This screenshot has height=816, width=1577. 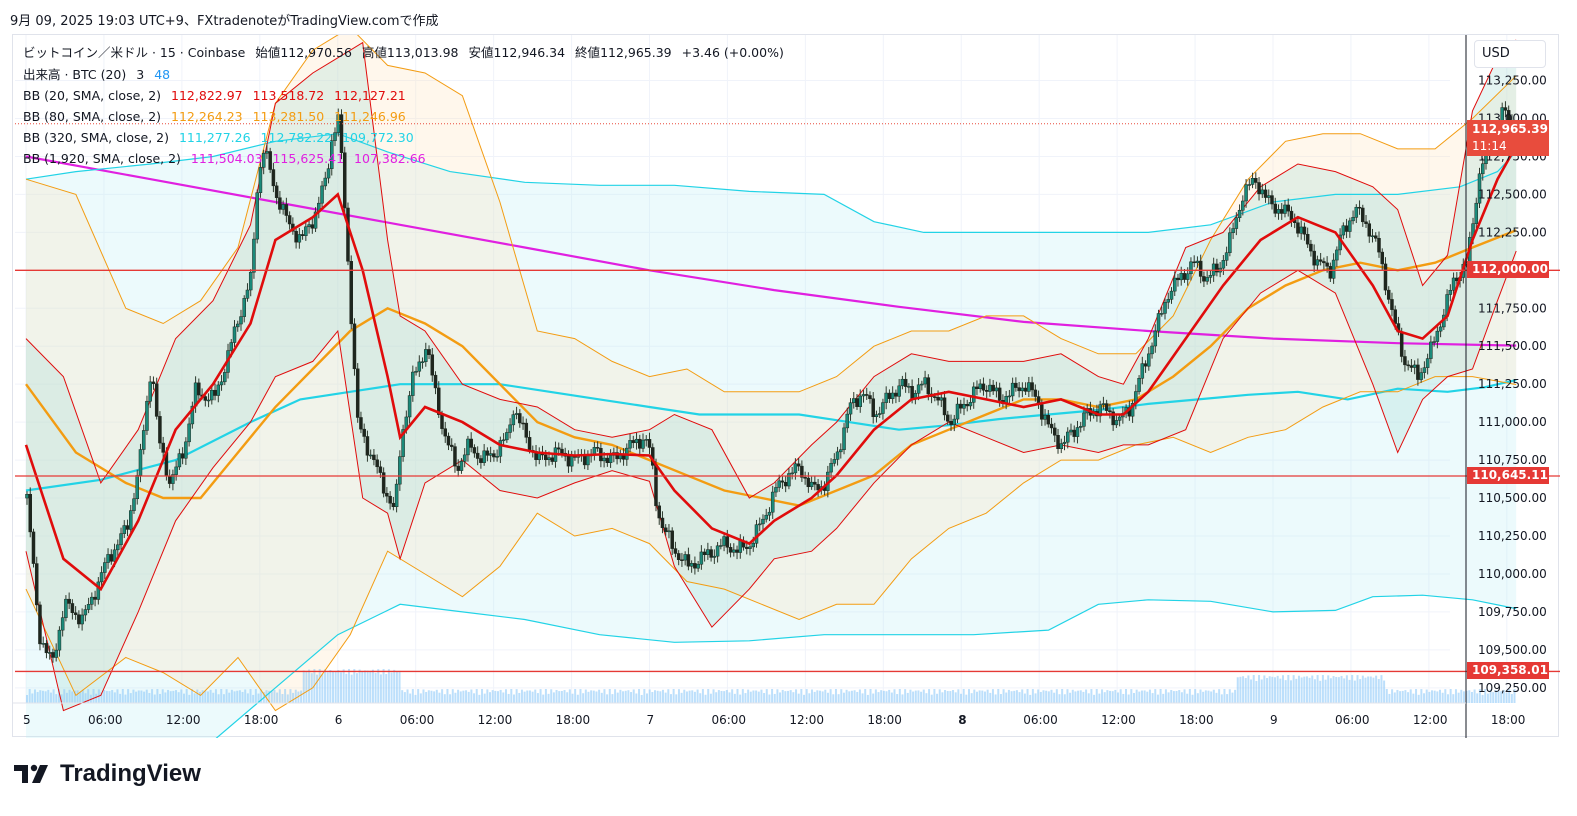 I want to click on open-value: 112,970.56, so click(x=316, y=52).